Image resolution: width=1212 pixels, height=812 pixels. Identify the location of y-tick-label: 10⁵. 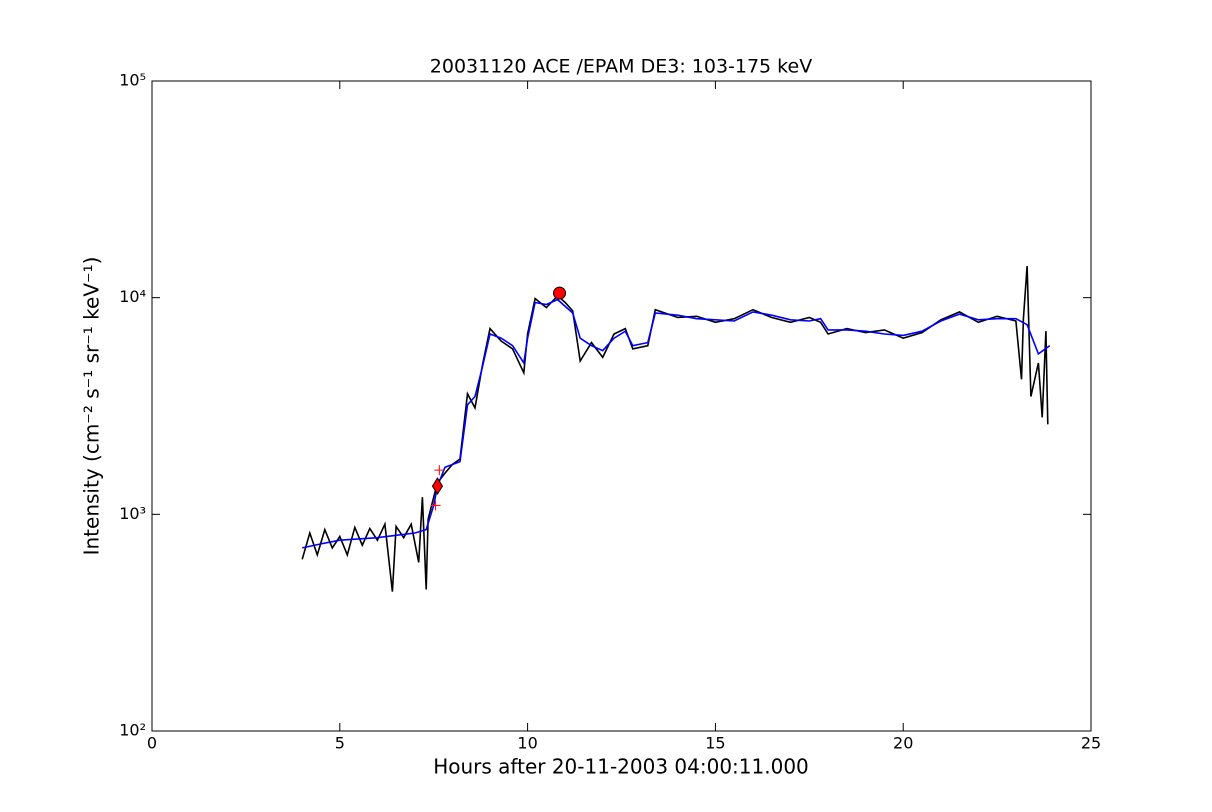
(132, 80).